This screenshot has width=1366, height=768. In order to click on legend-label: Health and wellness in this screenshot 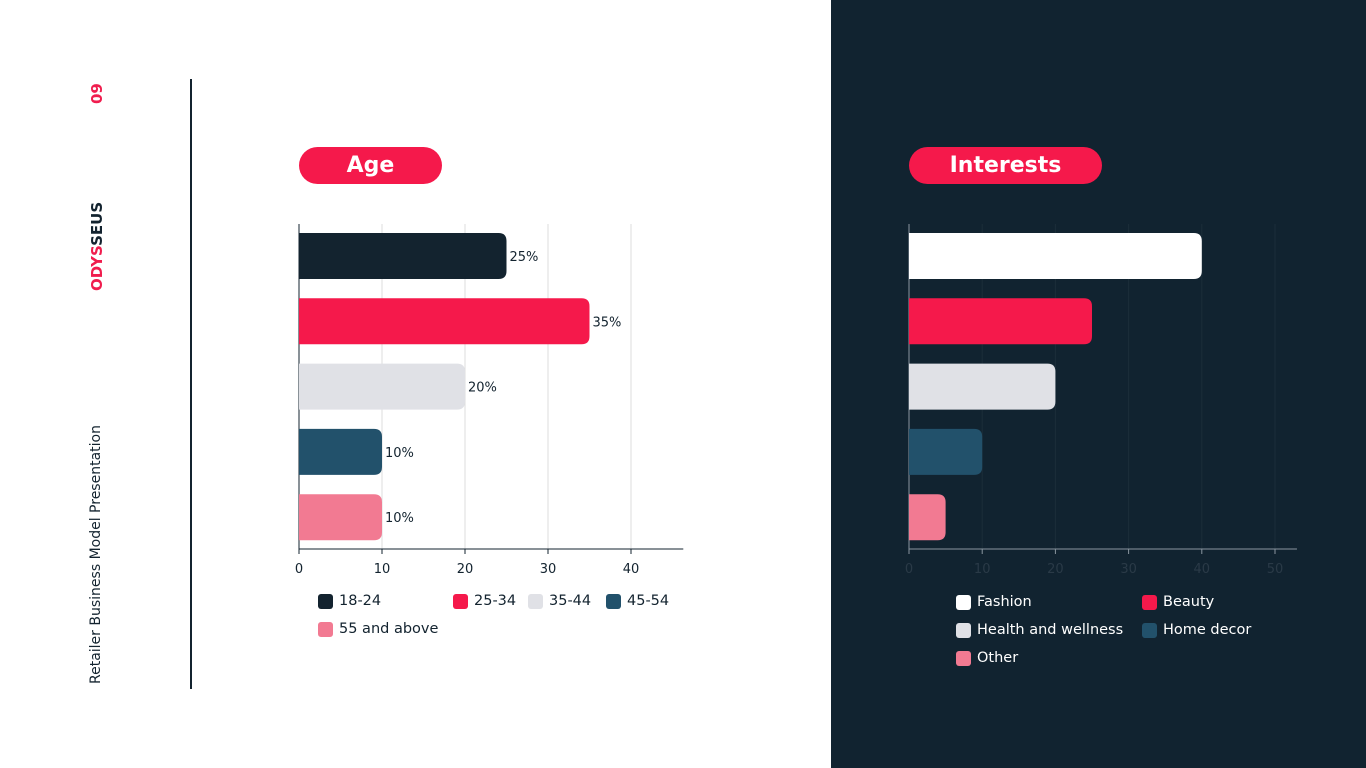, I will do `click(1050, 630)`.